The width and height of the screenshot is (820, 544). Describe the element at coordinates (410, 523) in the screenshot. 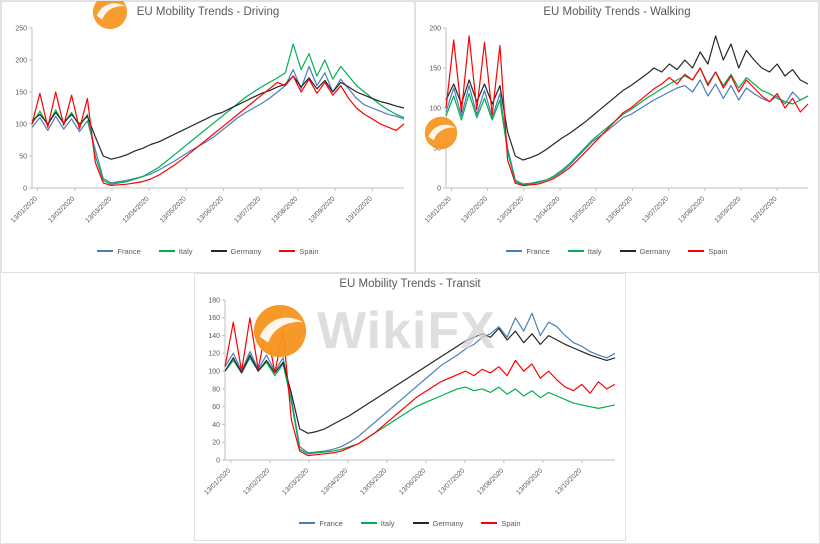

I see `transit-legend: France Italy Germany Spain` at that location.